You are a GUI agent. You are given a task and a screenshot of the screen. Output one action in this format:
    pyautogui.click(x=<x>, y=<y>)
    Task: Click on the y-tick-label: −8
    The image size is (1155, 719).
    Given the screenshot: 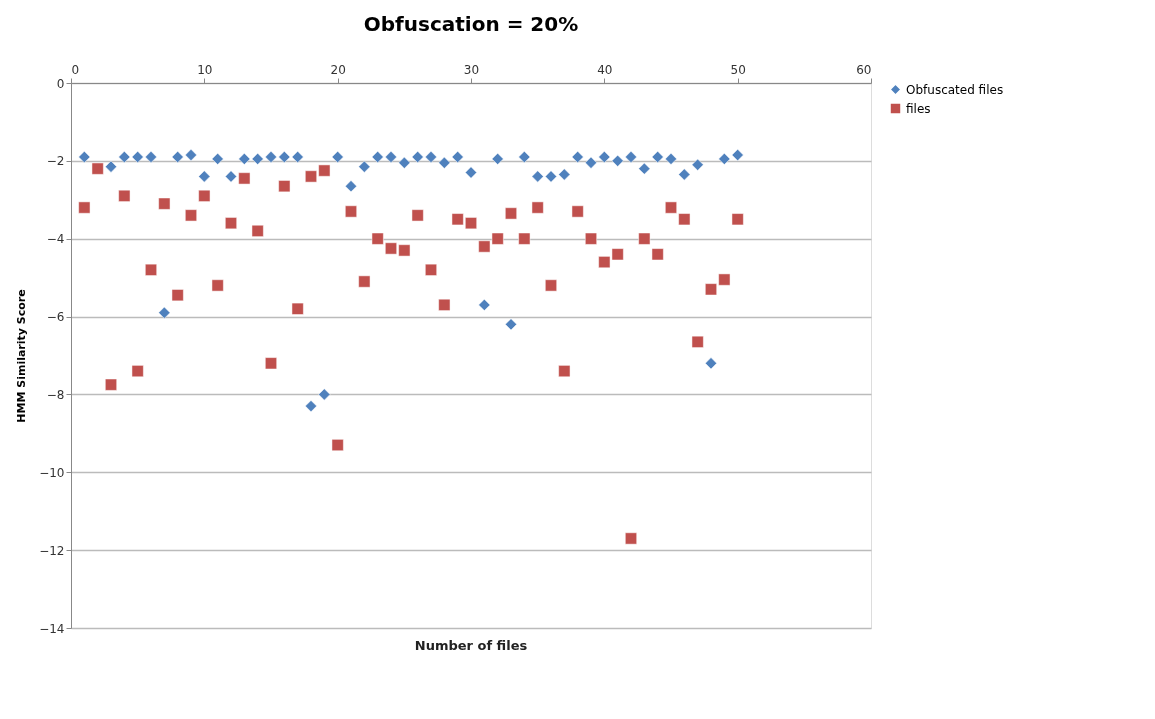 What is the action you would take?
    pyautogui.click(x=55, y=394)
    